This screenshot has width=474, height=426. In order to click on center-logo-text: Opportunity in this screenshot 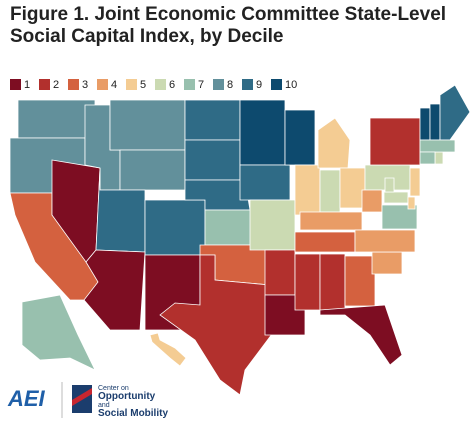, I will do `click(127, 396)`.